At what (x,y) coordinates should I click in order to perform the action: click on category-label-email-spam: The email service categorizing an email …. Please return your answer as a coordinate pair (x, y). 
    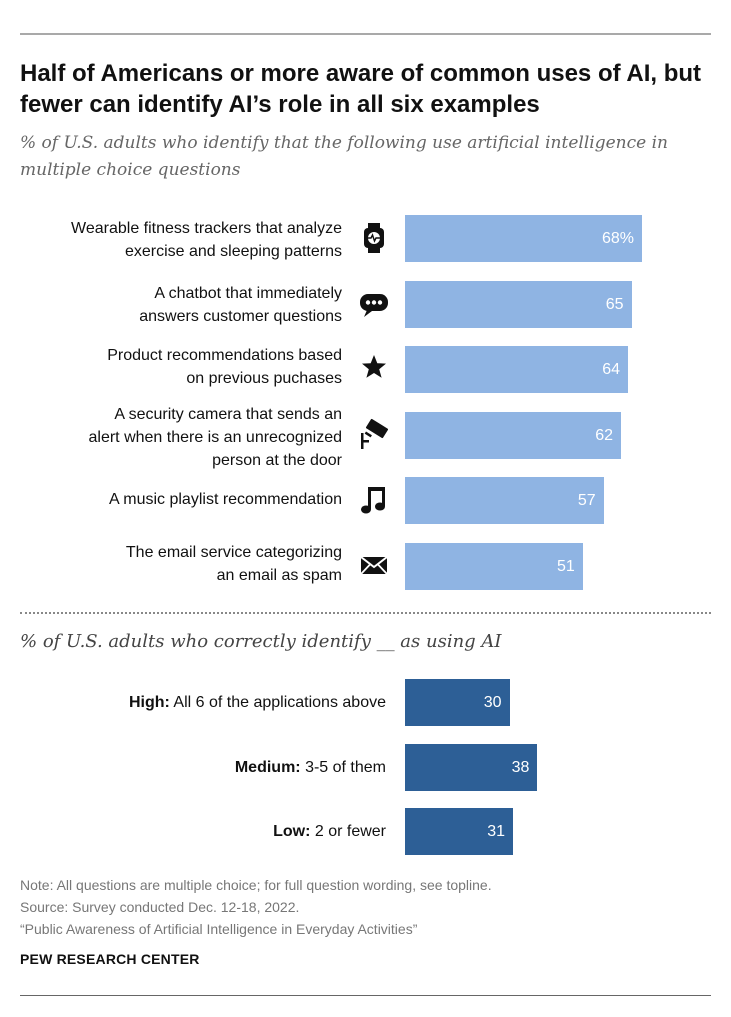
    Looking at the image, I should click on (181, 564).